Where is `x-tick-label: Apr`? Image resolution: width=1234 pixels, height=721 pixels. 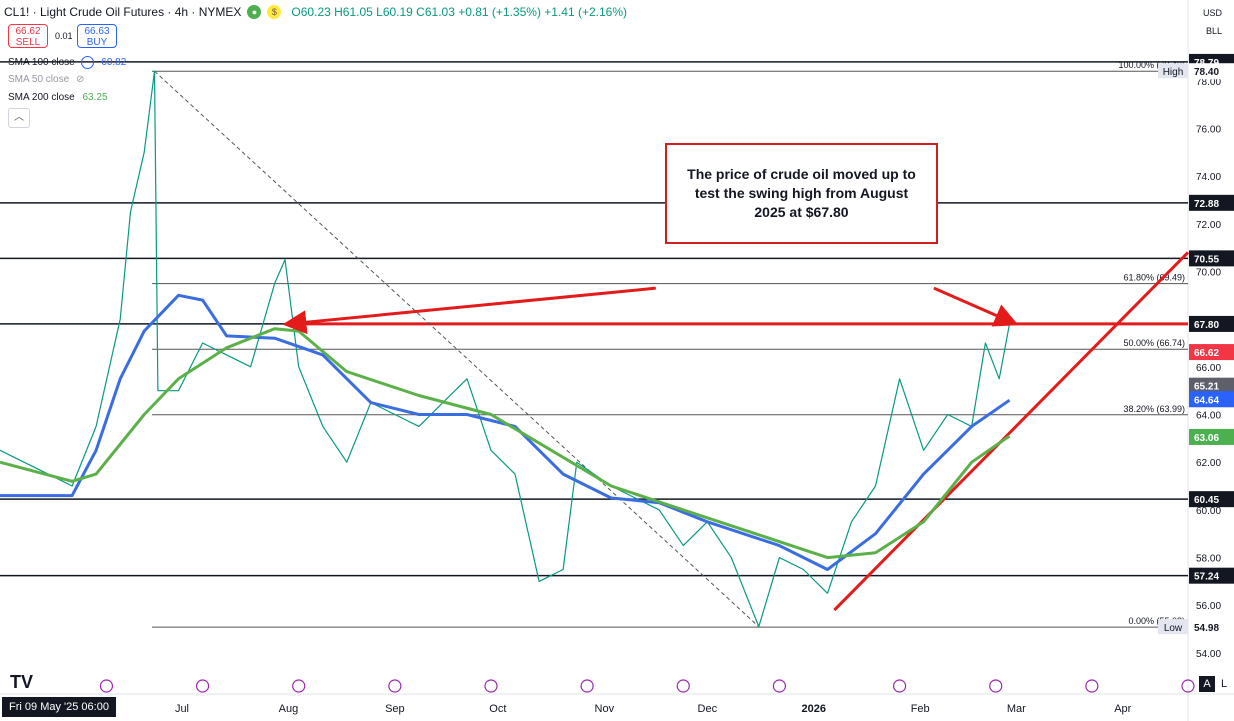
x-tick-label: Apr is located at coordinates (1122, 709).